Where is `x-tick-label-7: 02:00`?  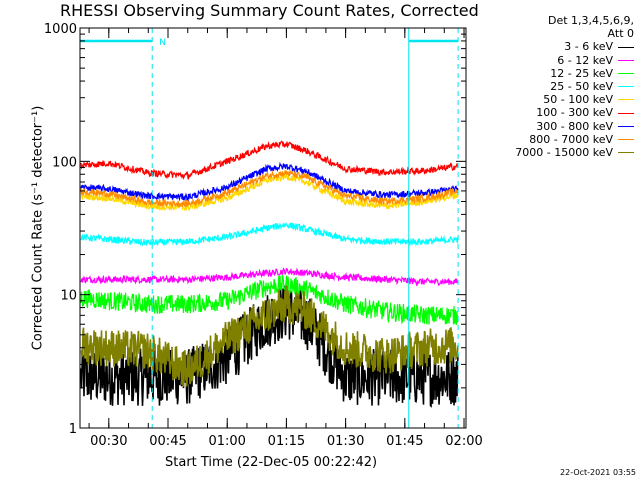 x-tick-label-7: 02:00 is located at coordinates (463, 441).